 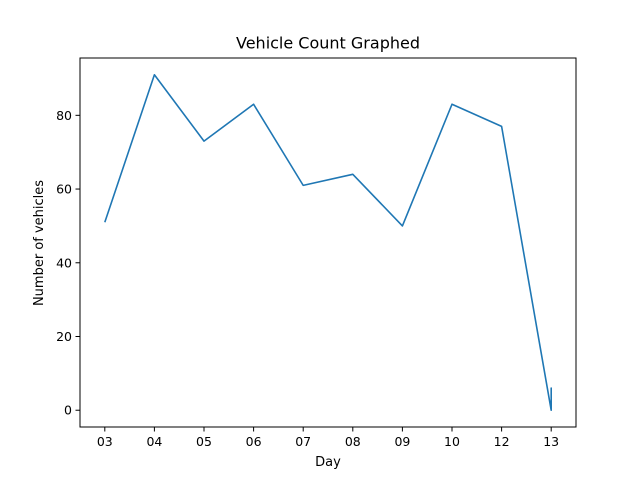 What do you see at coordinates (328, 462) in the screenshot?
I see `x-axis-label: Day` at bounding box center [328, 462].